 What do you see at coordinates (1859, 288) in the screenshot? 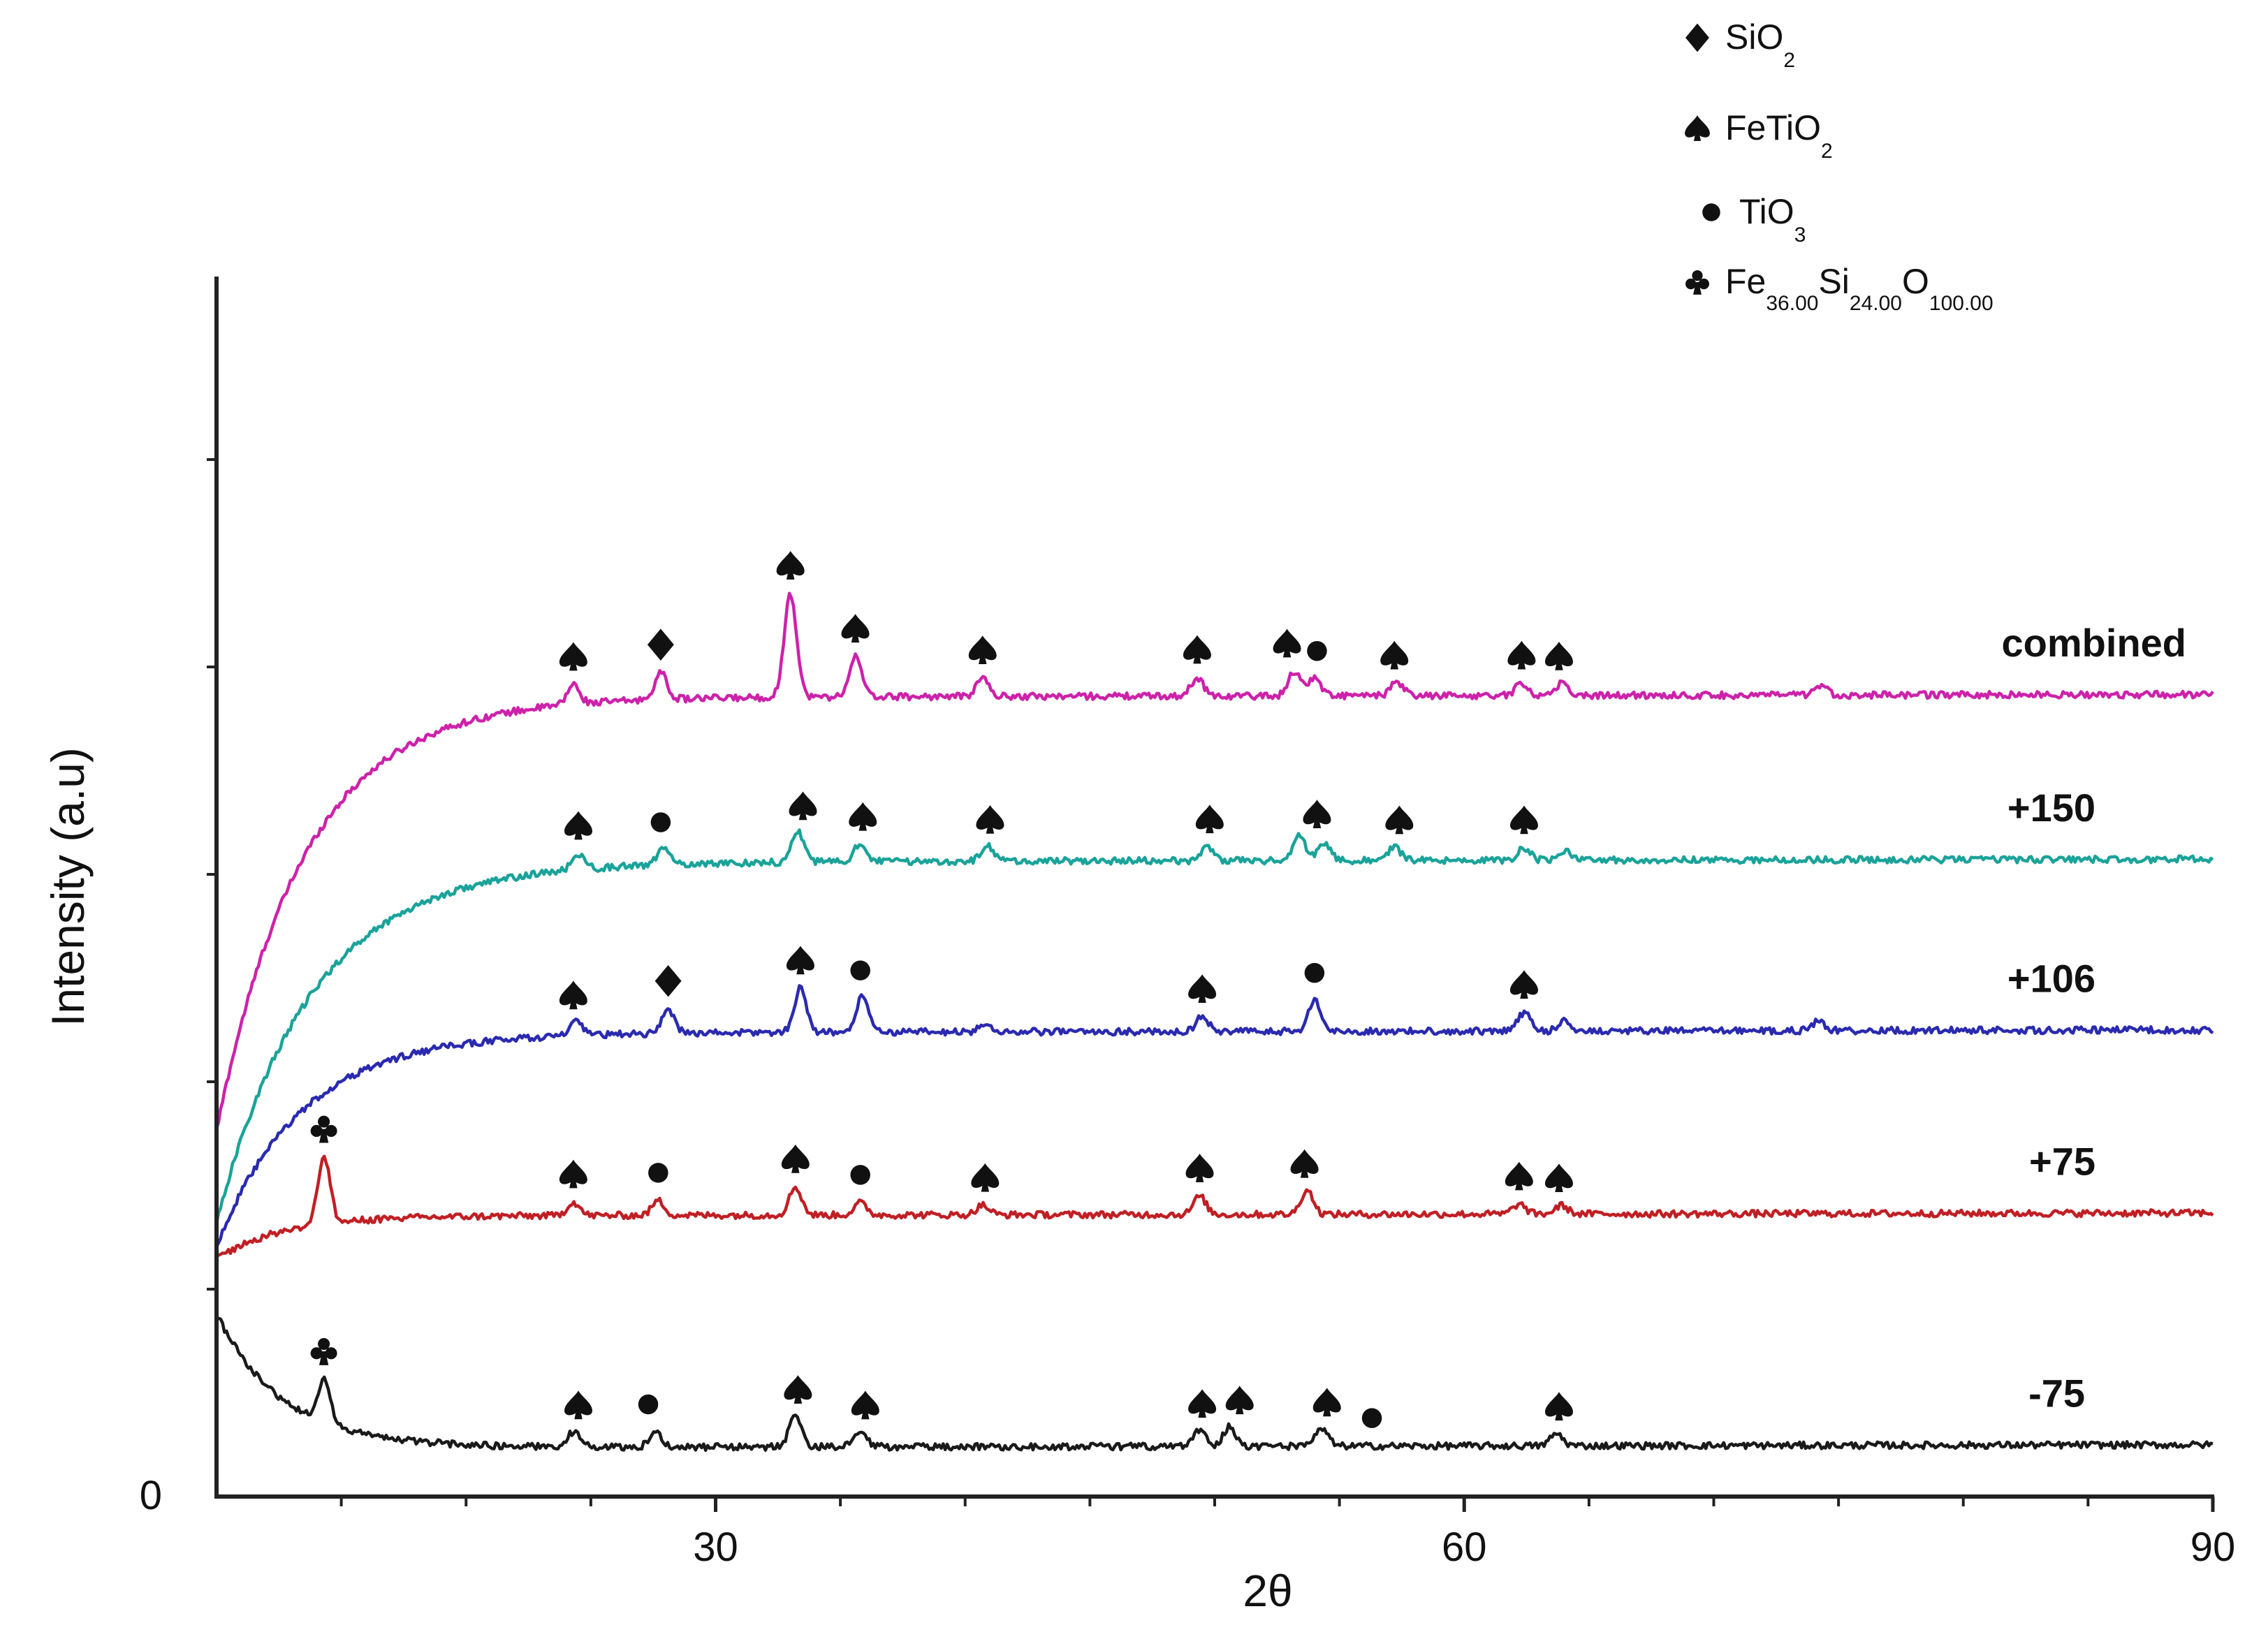
I see `legend-label: Fe36.00Si24.00O100.00` at bounding box center [1859, 288].